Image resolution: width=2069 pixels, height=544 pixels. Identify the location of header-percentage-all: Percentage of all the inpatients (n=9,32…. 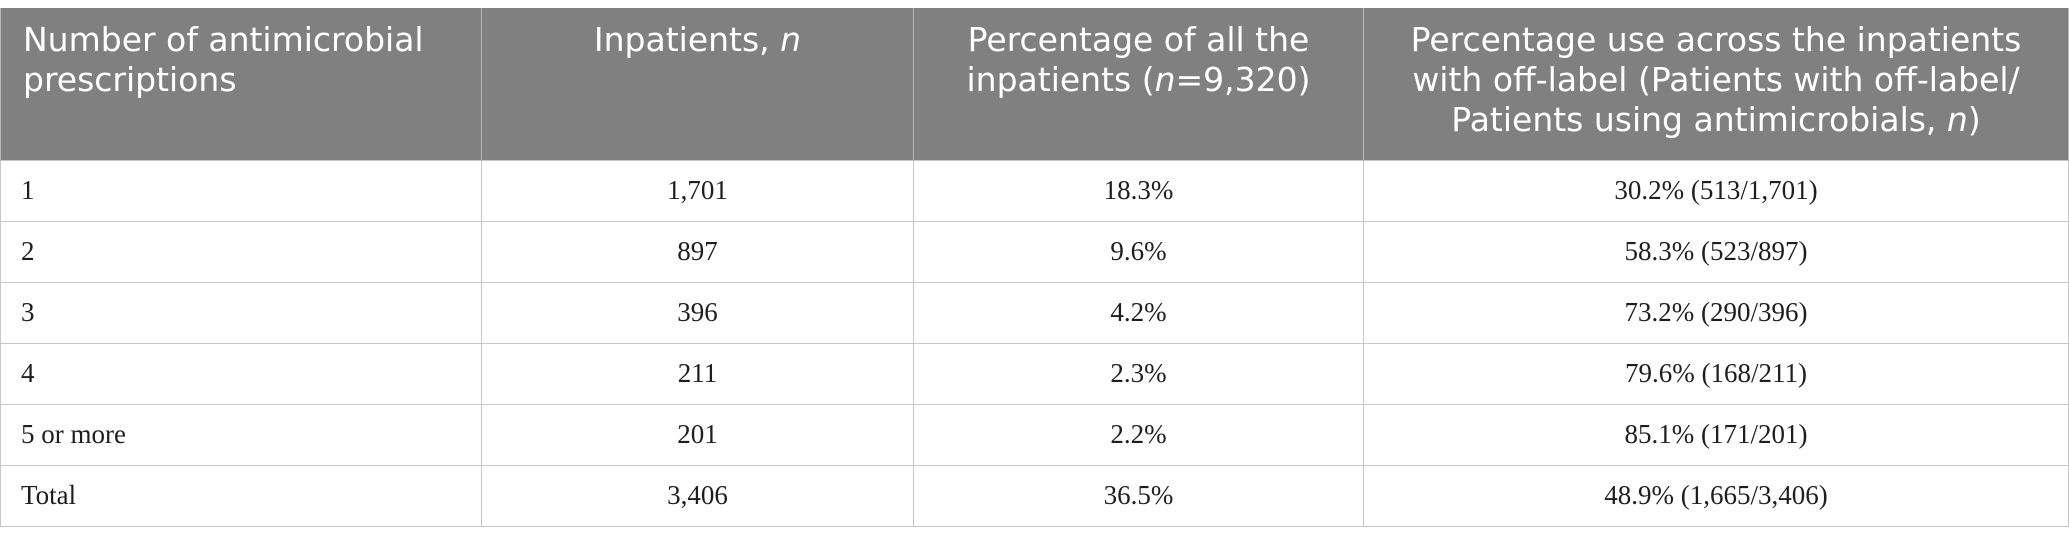
(1138, 84).